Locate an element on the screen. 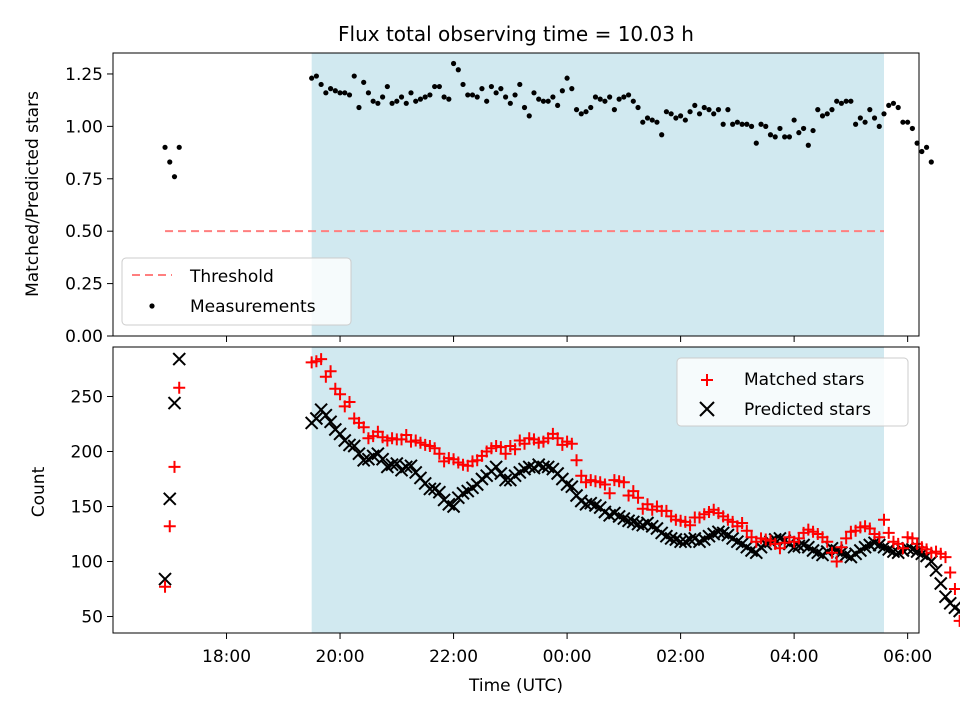 This screenshot has width=960, height=720. top-y-axis-label: Matched/Predicted stars is located at coordinates (33, 194).